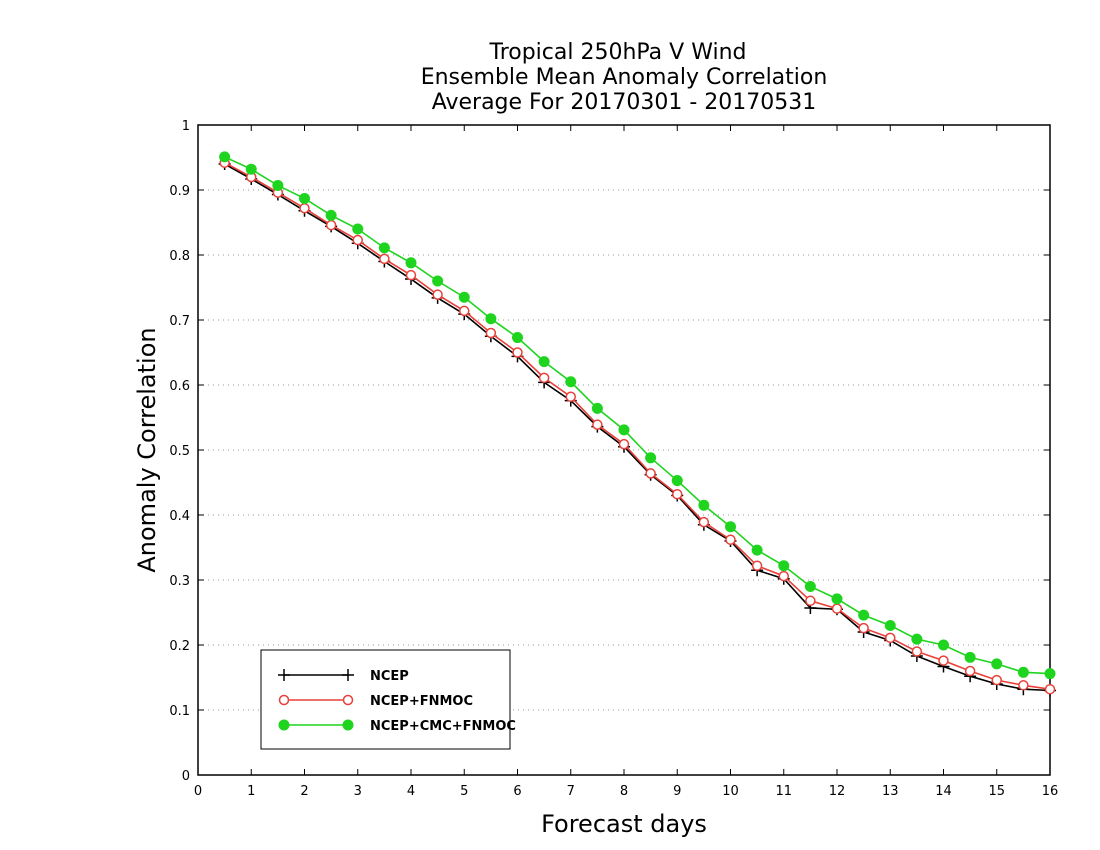  Describe the element at coordinates (571, 791) in the screenshot. I see `x-tick-label: 7` at that location.